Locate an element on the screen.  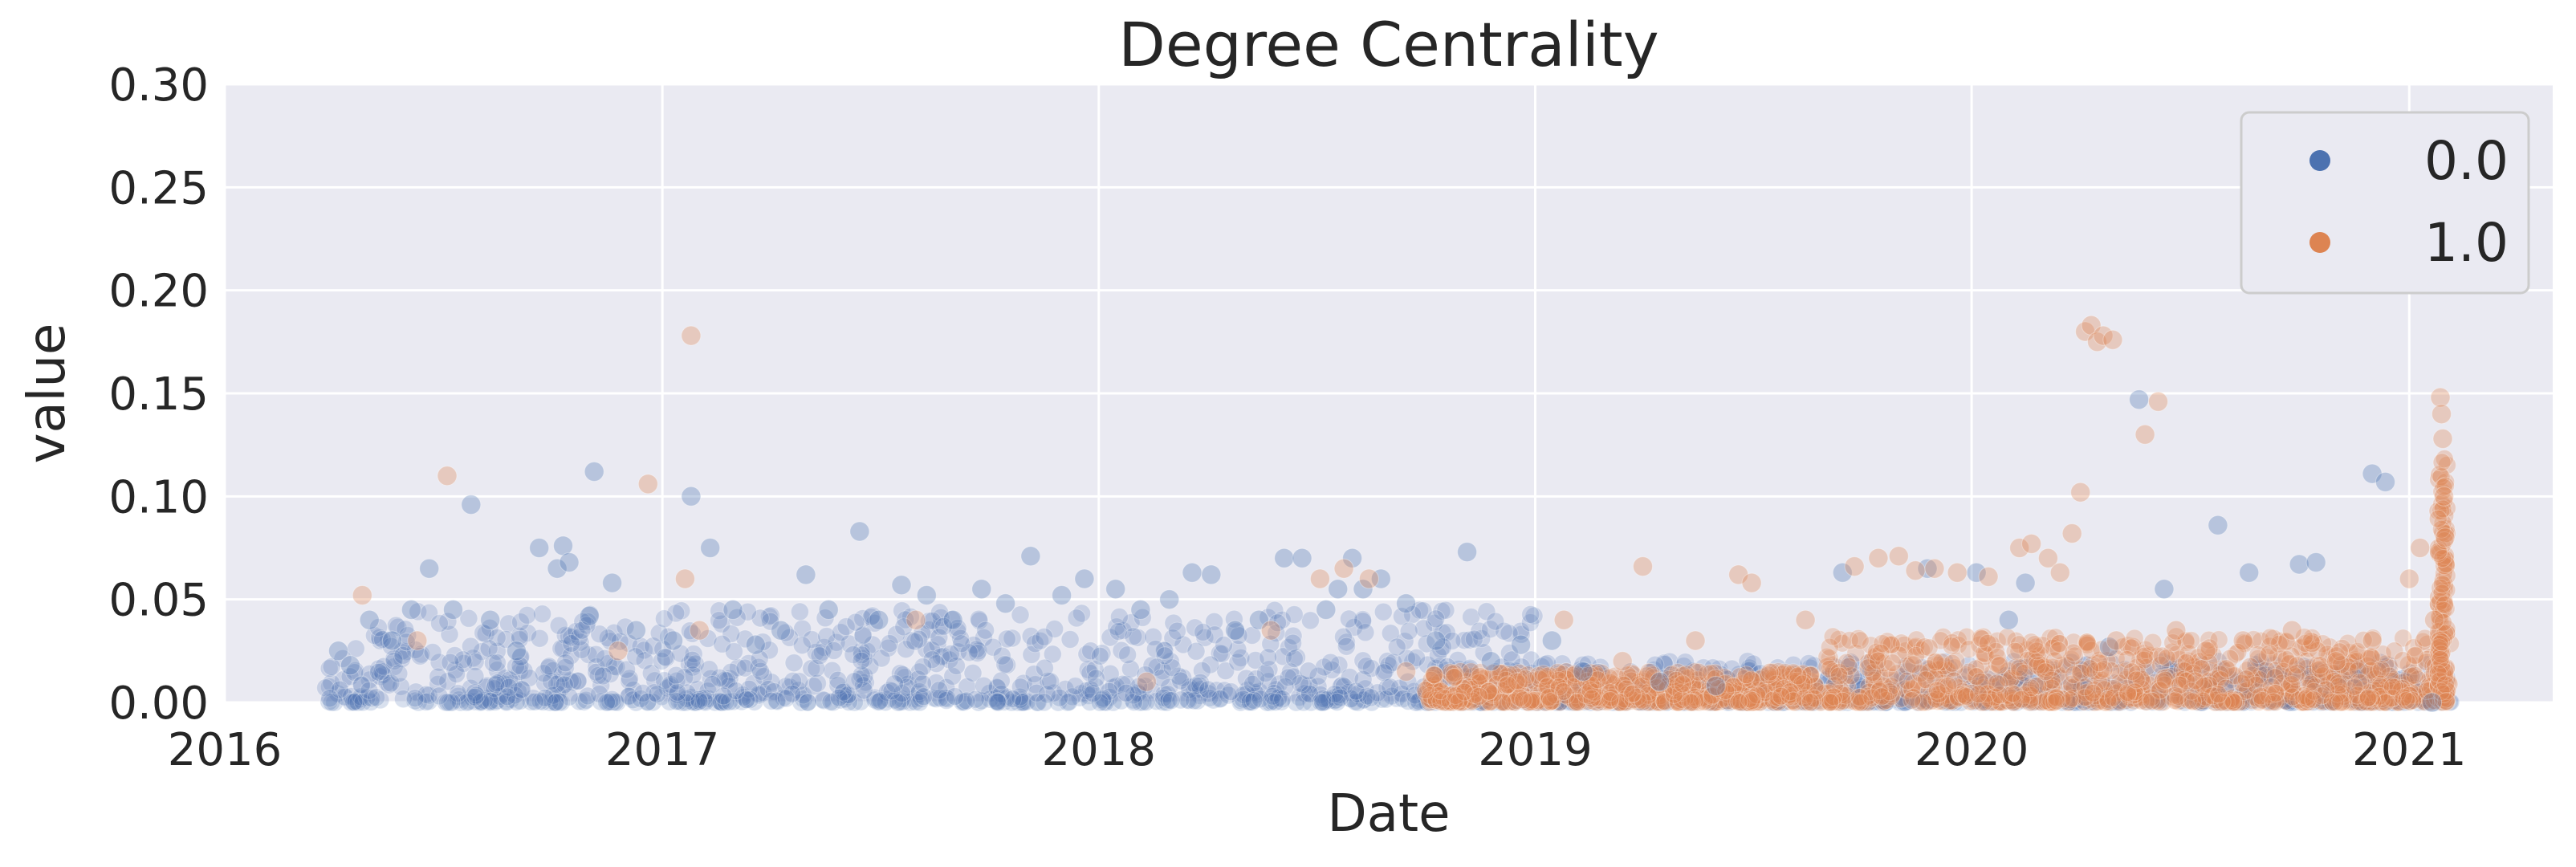
y-tick-label: 0.00 is located at coordinates (158, 704).